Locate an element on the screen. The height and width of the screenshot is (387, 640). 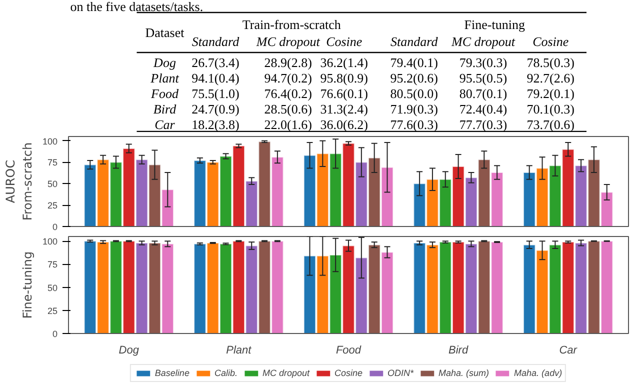
x-tick-label: Car is located at coordinates (568, 350).